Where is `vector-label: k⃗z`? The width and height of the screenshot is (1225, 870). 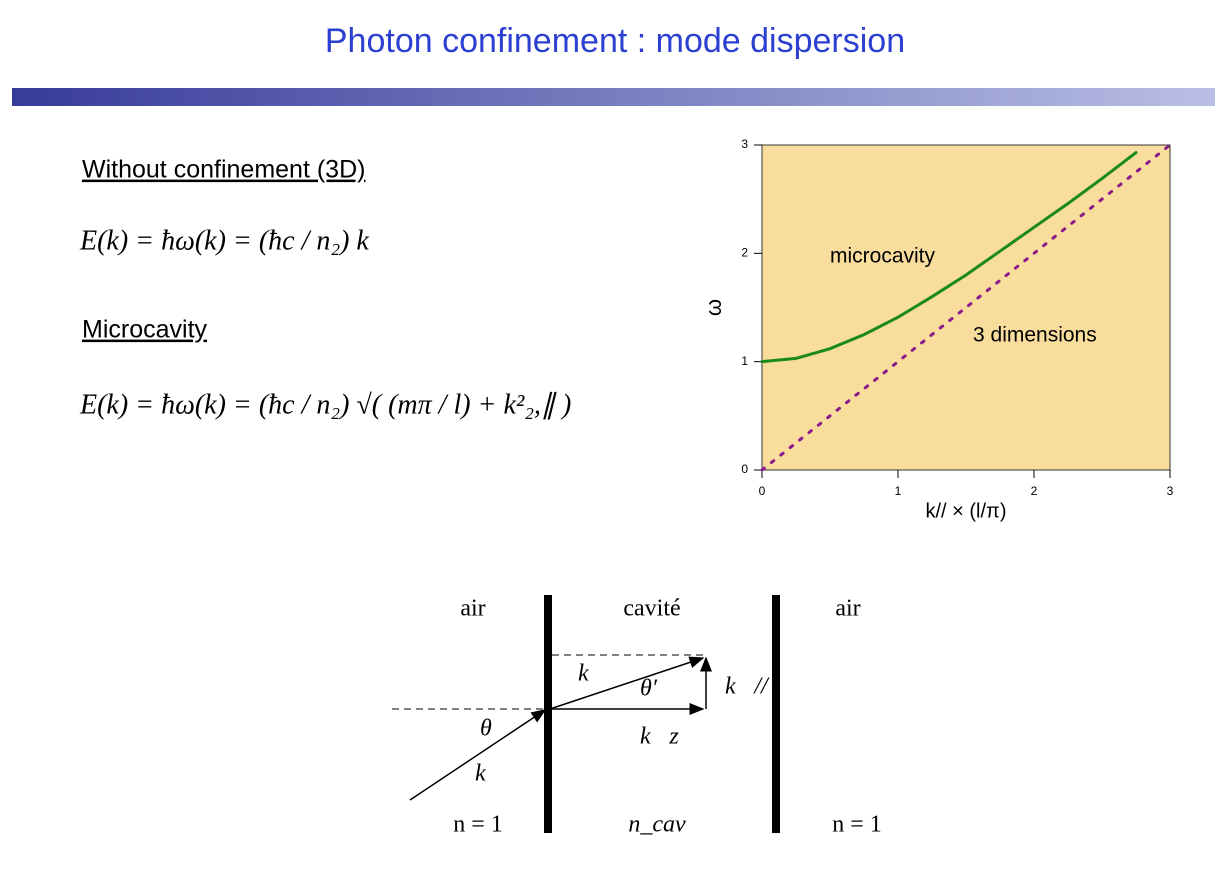 vector-label: k⃗z is located at coordinates (659, 737).